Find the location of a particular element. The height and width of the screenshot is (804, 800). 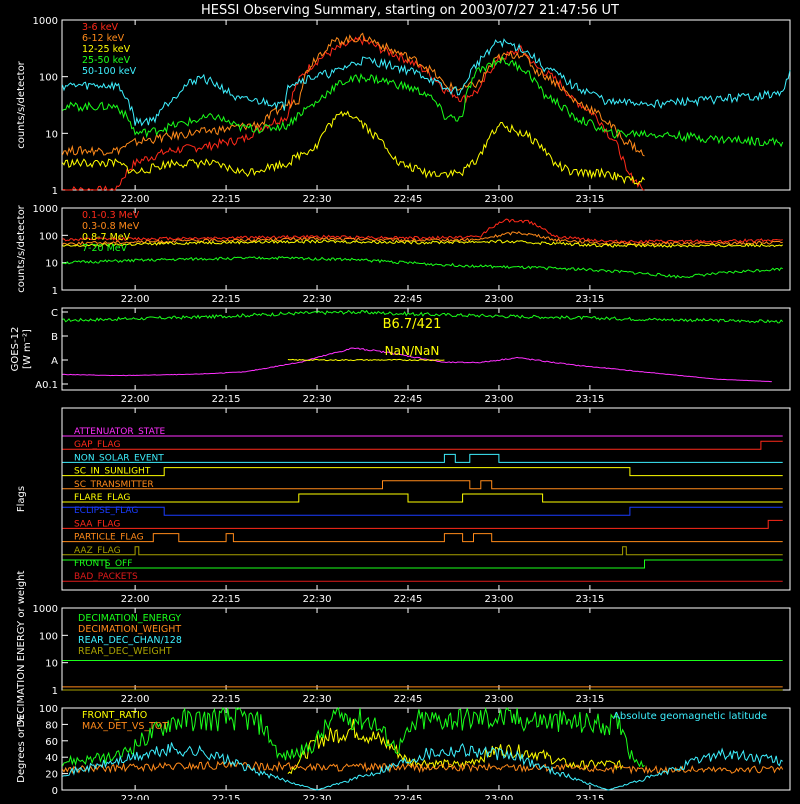

series-line-6-12-kev is located at coordinates (353, 94).